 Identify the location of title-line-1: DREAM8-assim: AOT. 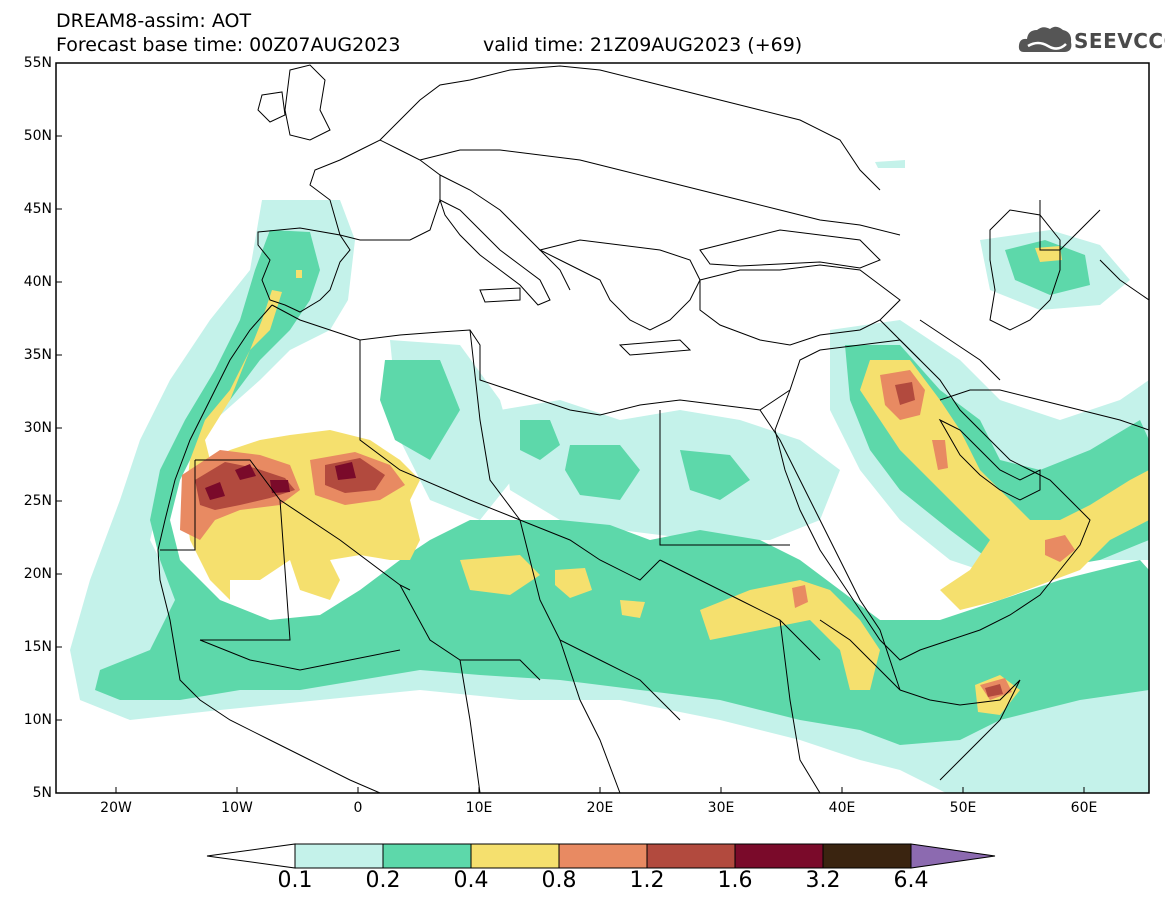
(154, 21).